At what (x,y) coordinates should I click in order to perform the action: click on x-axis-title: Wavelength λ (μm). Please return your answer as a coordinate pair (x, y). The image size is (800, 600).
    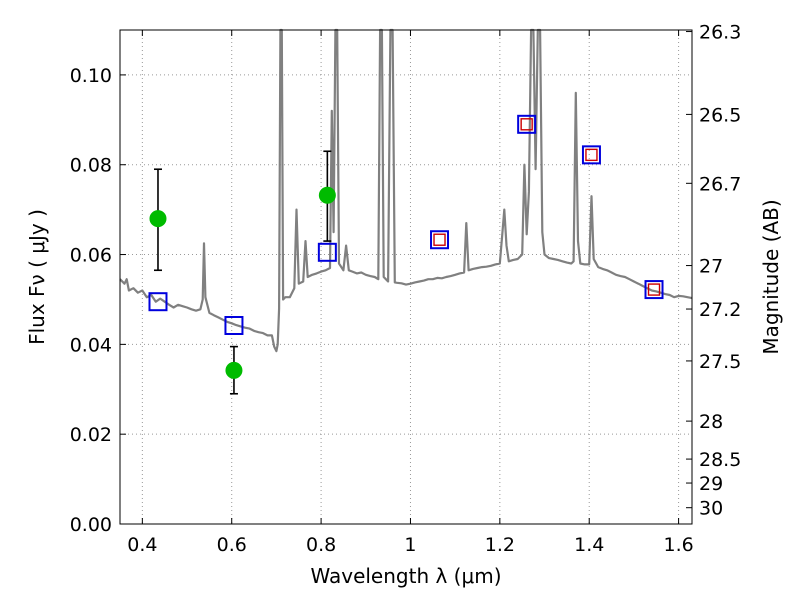
    Looking at the image, I should click on (405, 576).